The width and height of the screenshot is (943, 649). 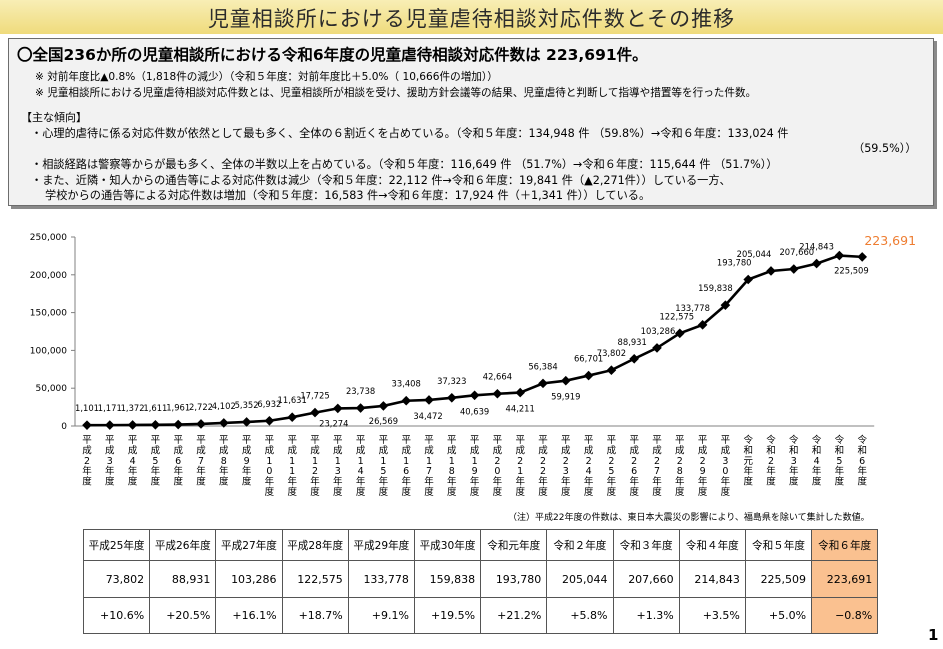 I want to click on data-label: 40,639, so click(x=474, y=411).